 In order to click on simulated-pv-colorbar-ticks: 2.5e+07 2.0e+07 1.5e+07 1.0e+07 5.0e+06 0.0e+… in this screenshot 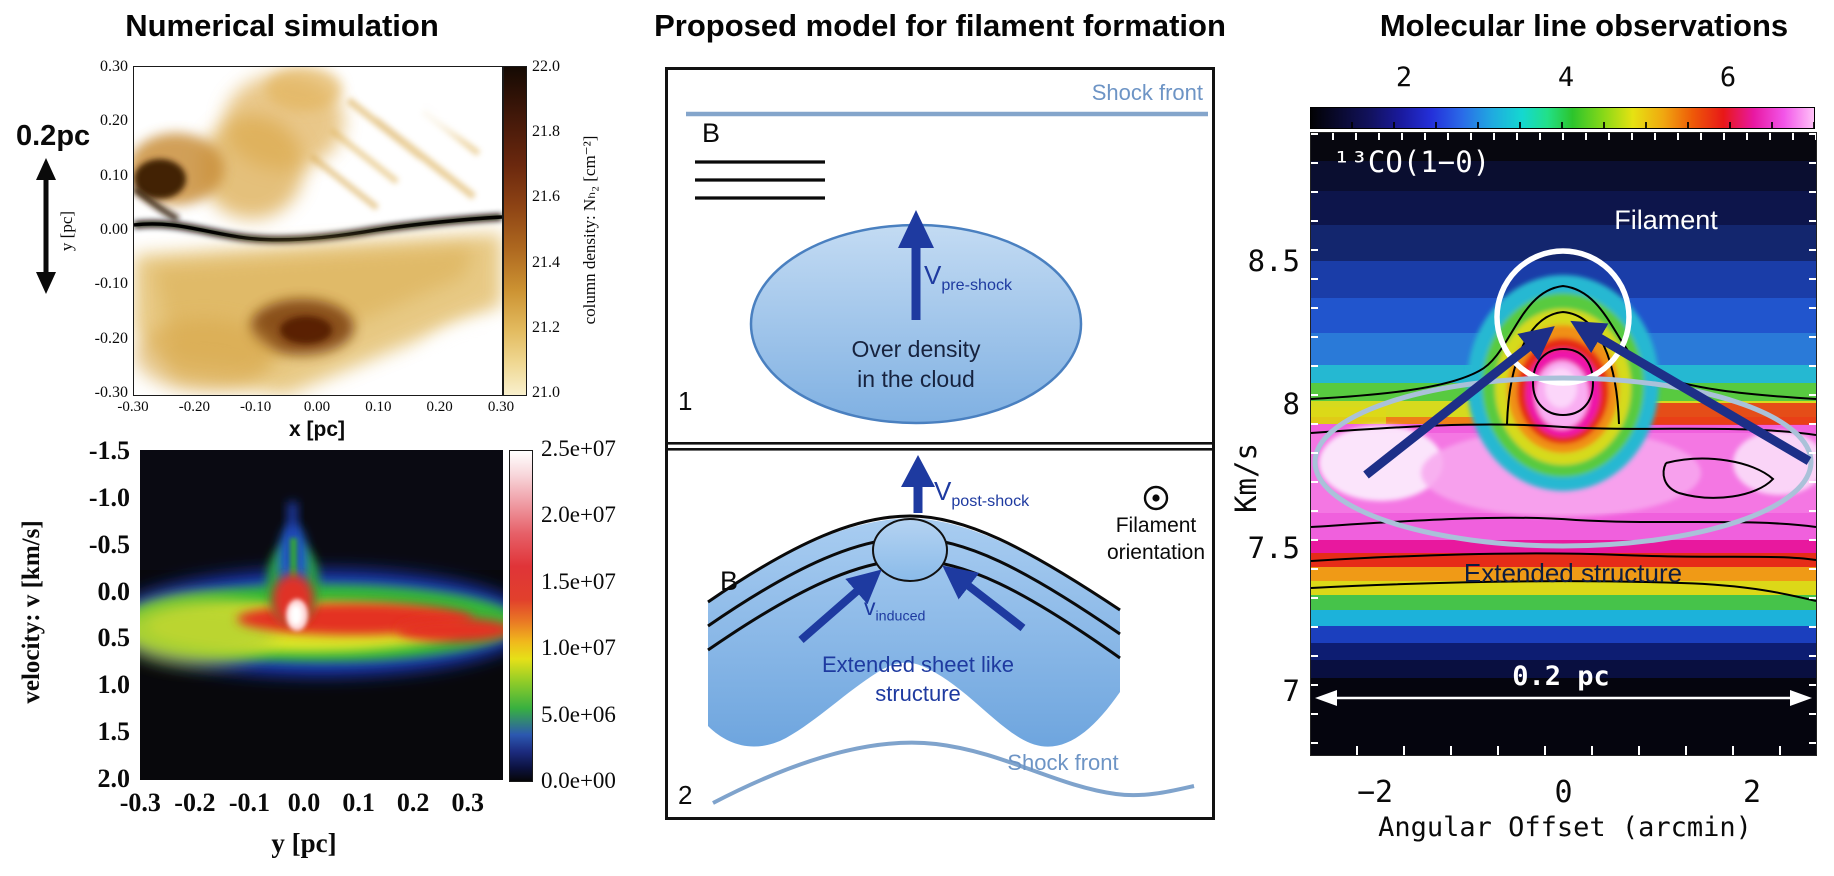, I will do `click(596, 615)`.